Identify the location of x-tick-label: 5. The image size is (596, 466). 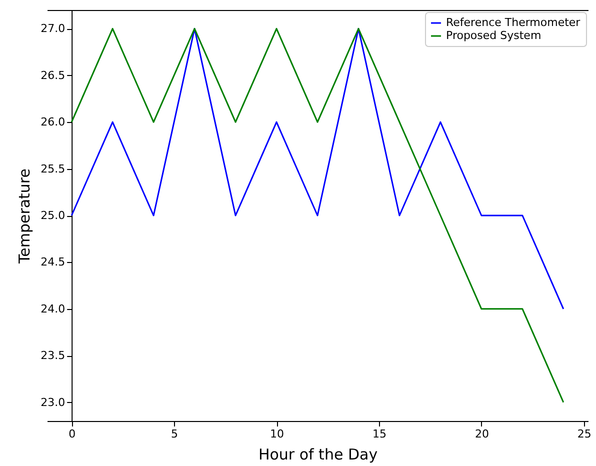
(174, 434).